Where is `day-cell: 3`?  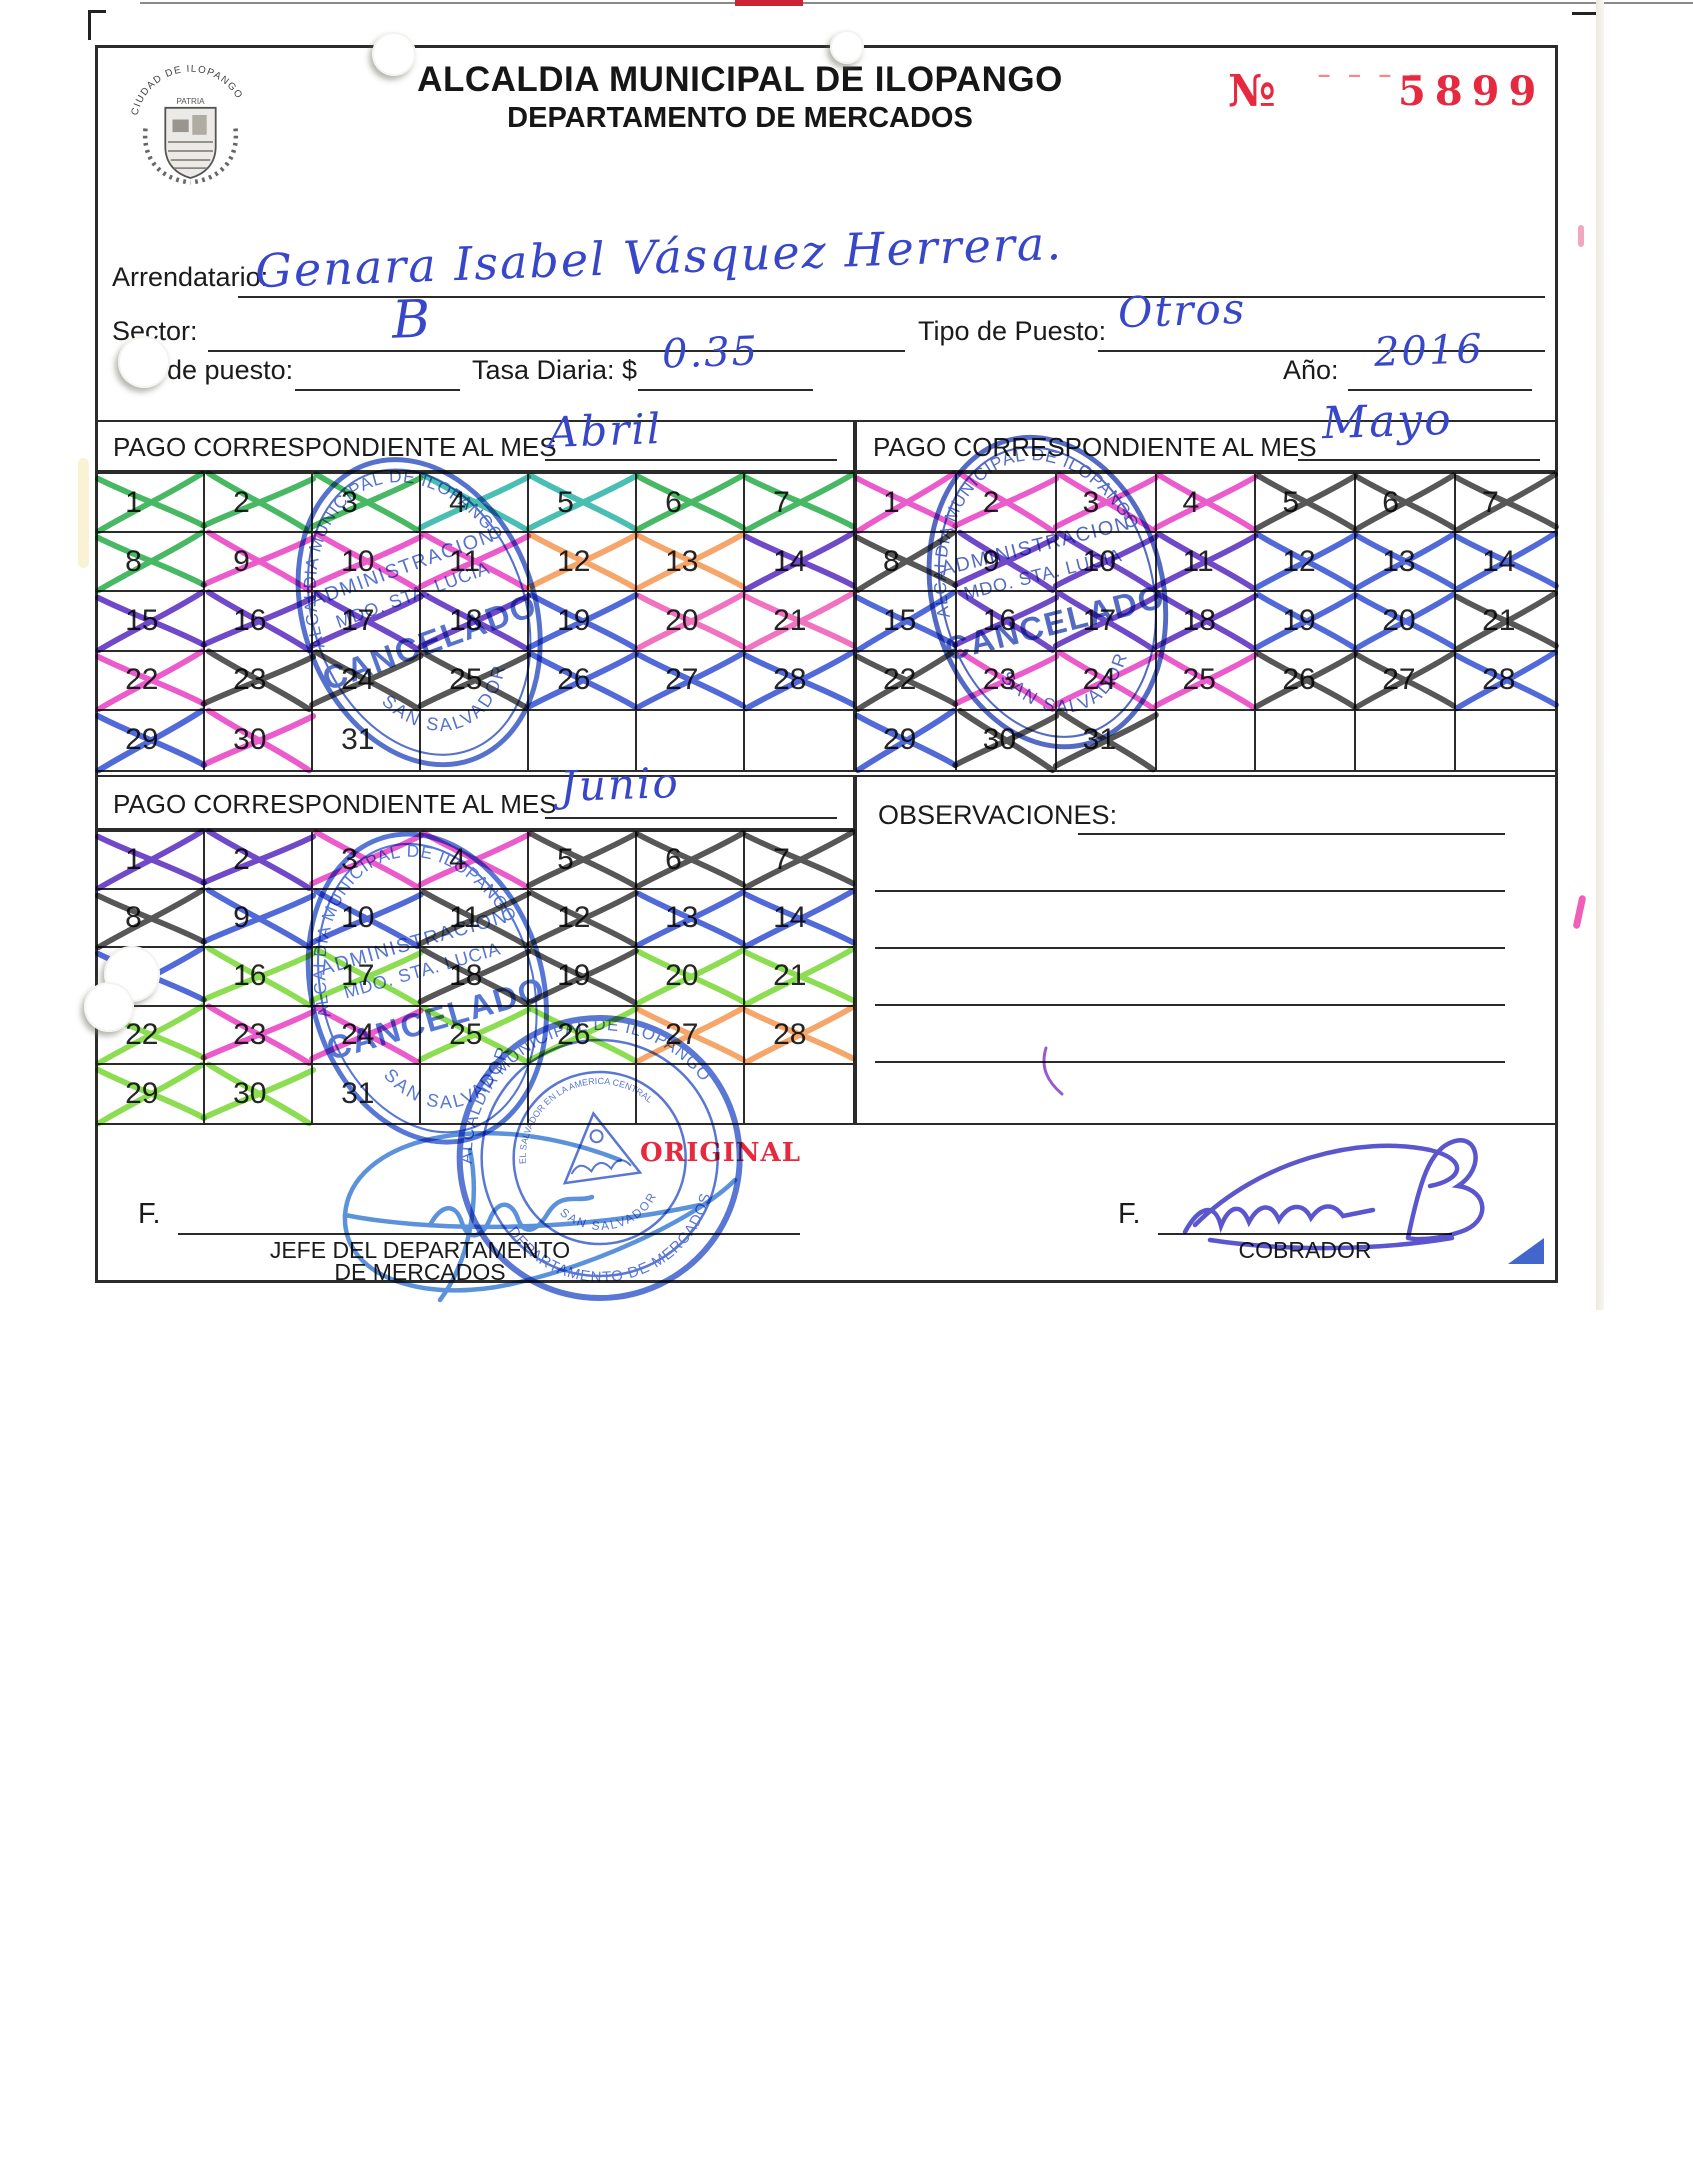
day-cell: 3 is located at coordinates (366, 502).